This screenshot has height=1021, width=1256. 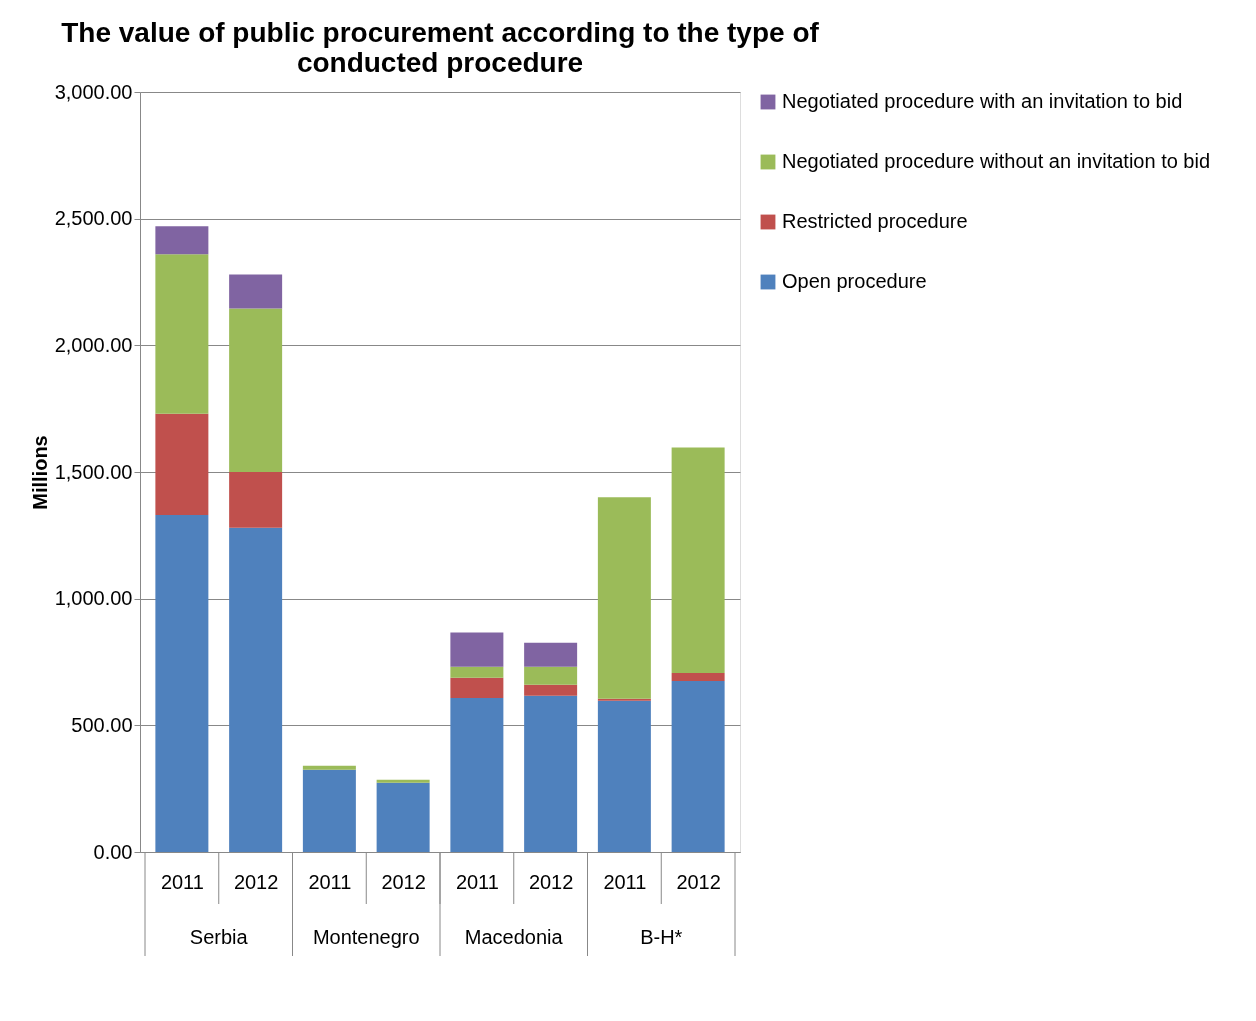 What do you see at coordinates (875, 221) in the screenshot?
I see `legend-label: Restricted procedure` at bounding box center [875, 221].